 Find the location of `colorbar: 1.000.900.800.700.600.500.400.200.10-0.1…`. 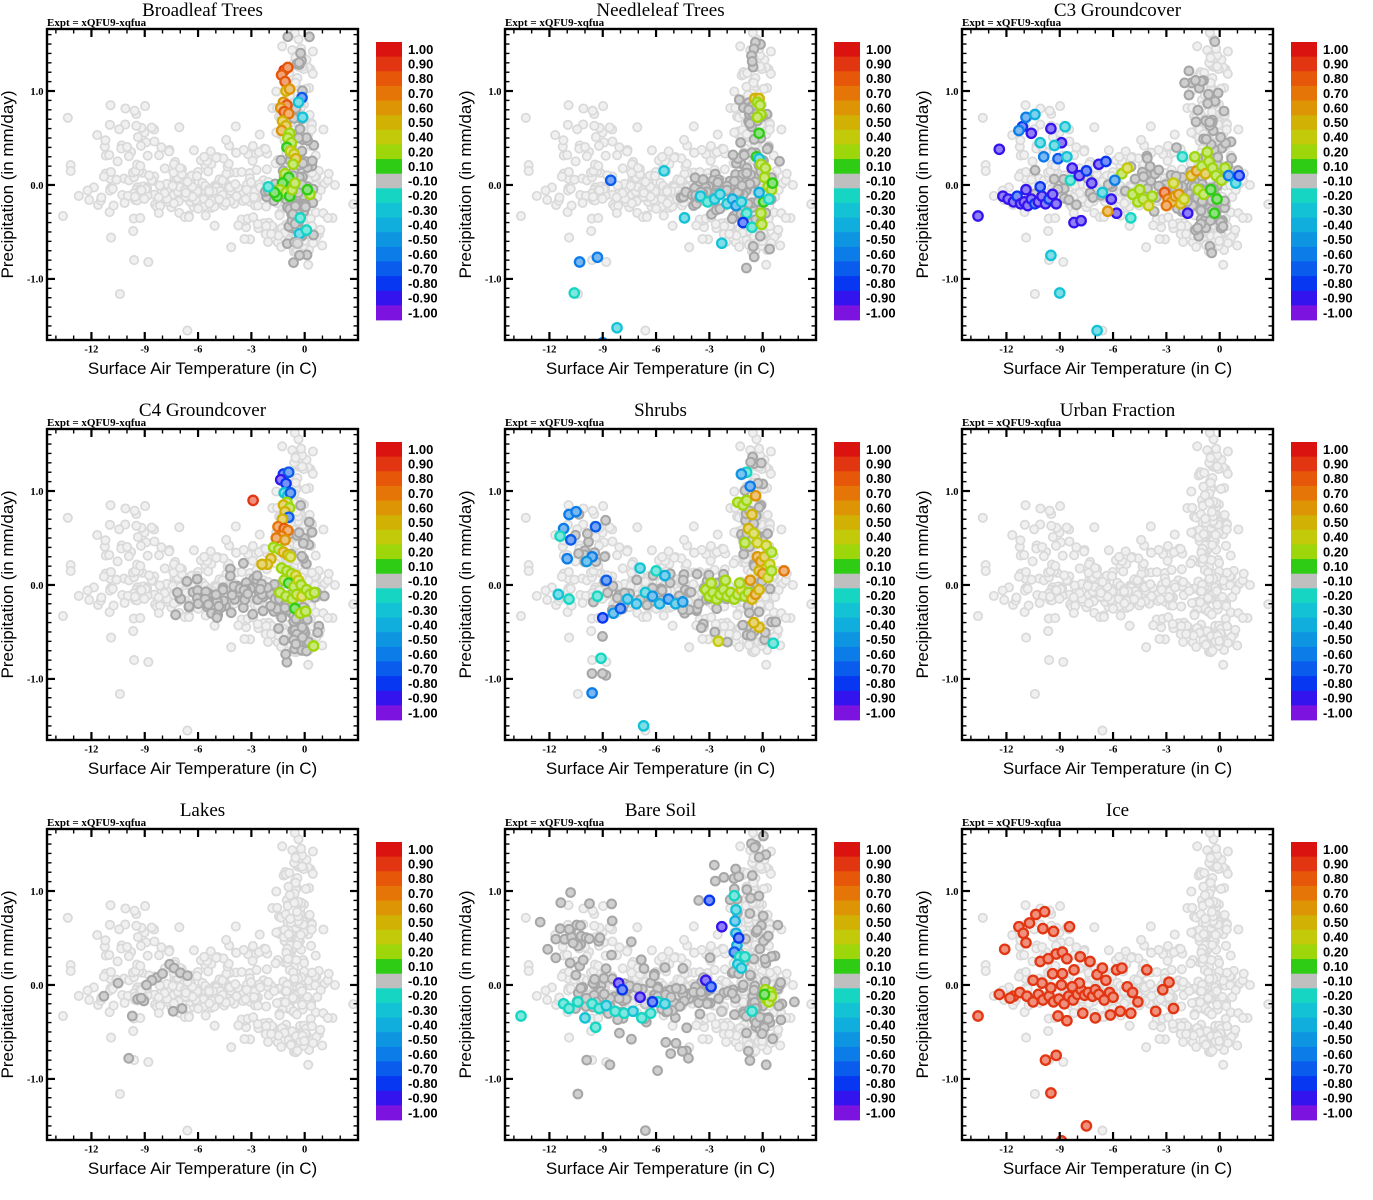

colorbar: 1.000.900.800.700.600.500.400.200.10-0.1… is located at coordinates (407, 581).